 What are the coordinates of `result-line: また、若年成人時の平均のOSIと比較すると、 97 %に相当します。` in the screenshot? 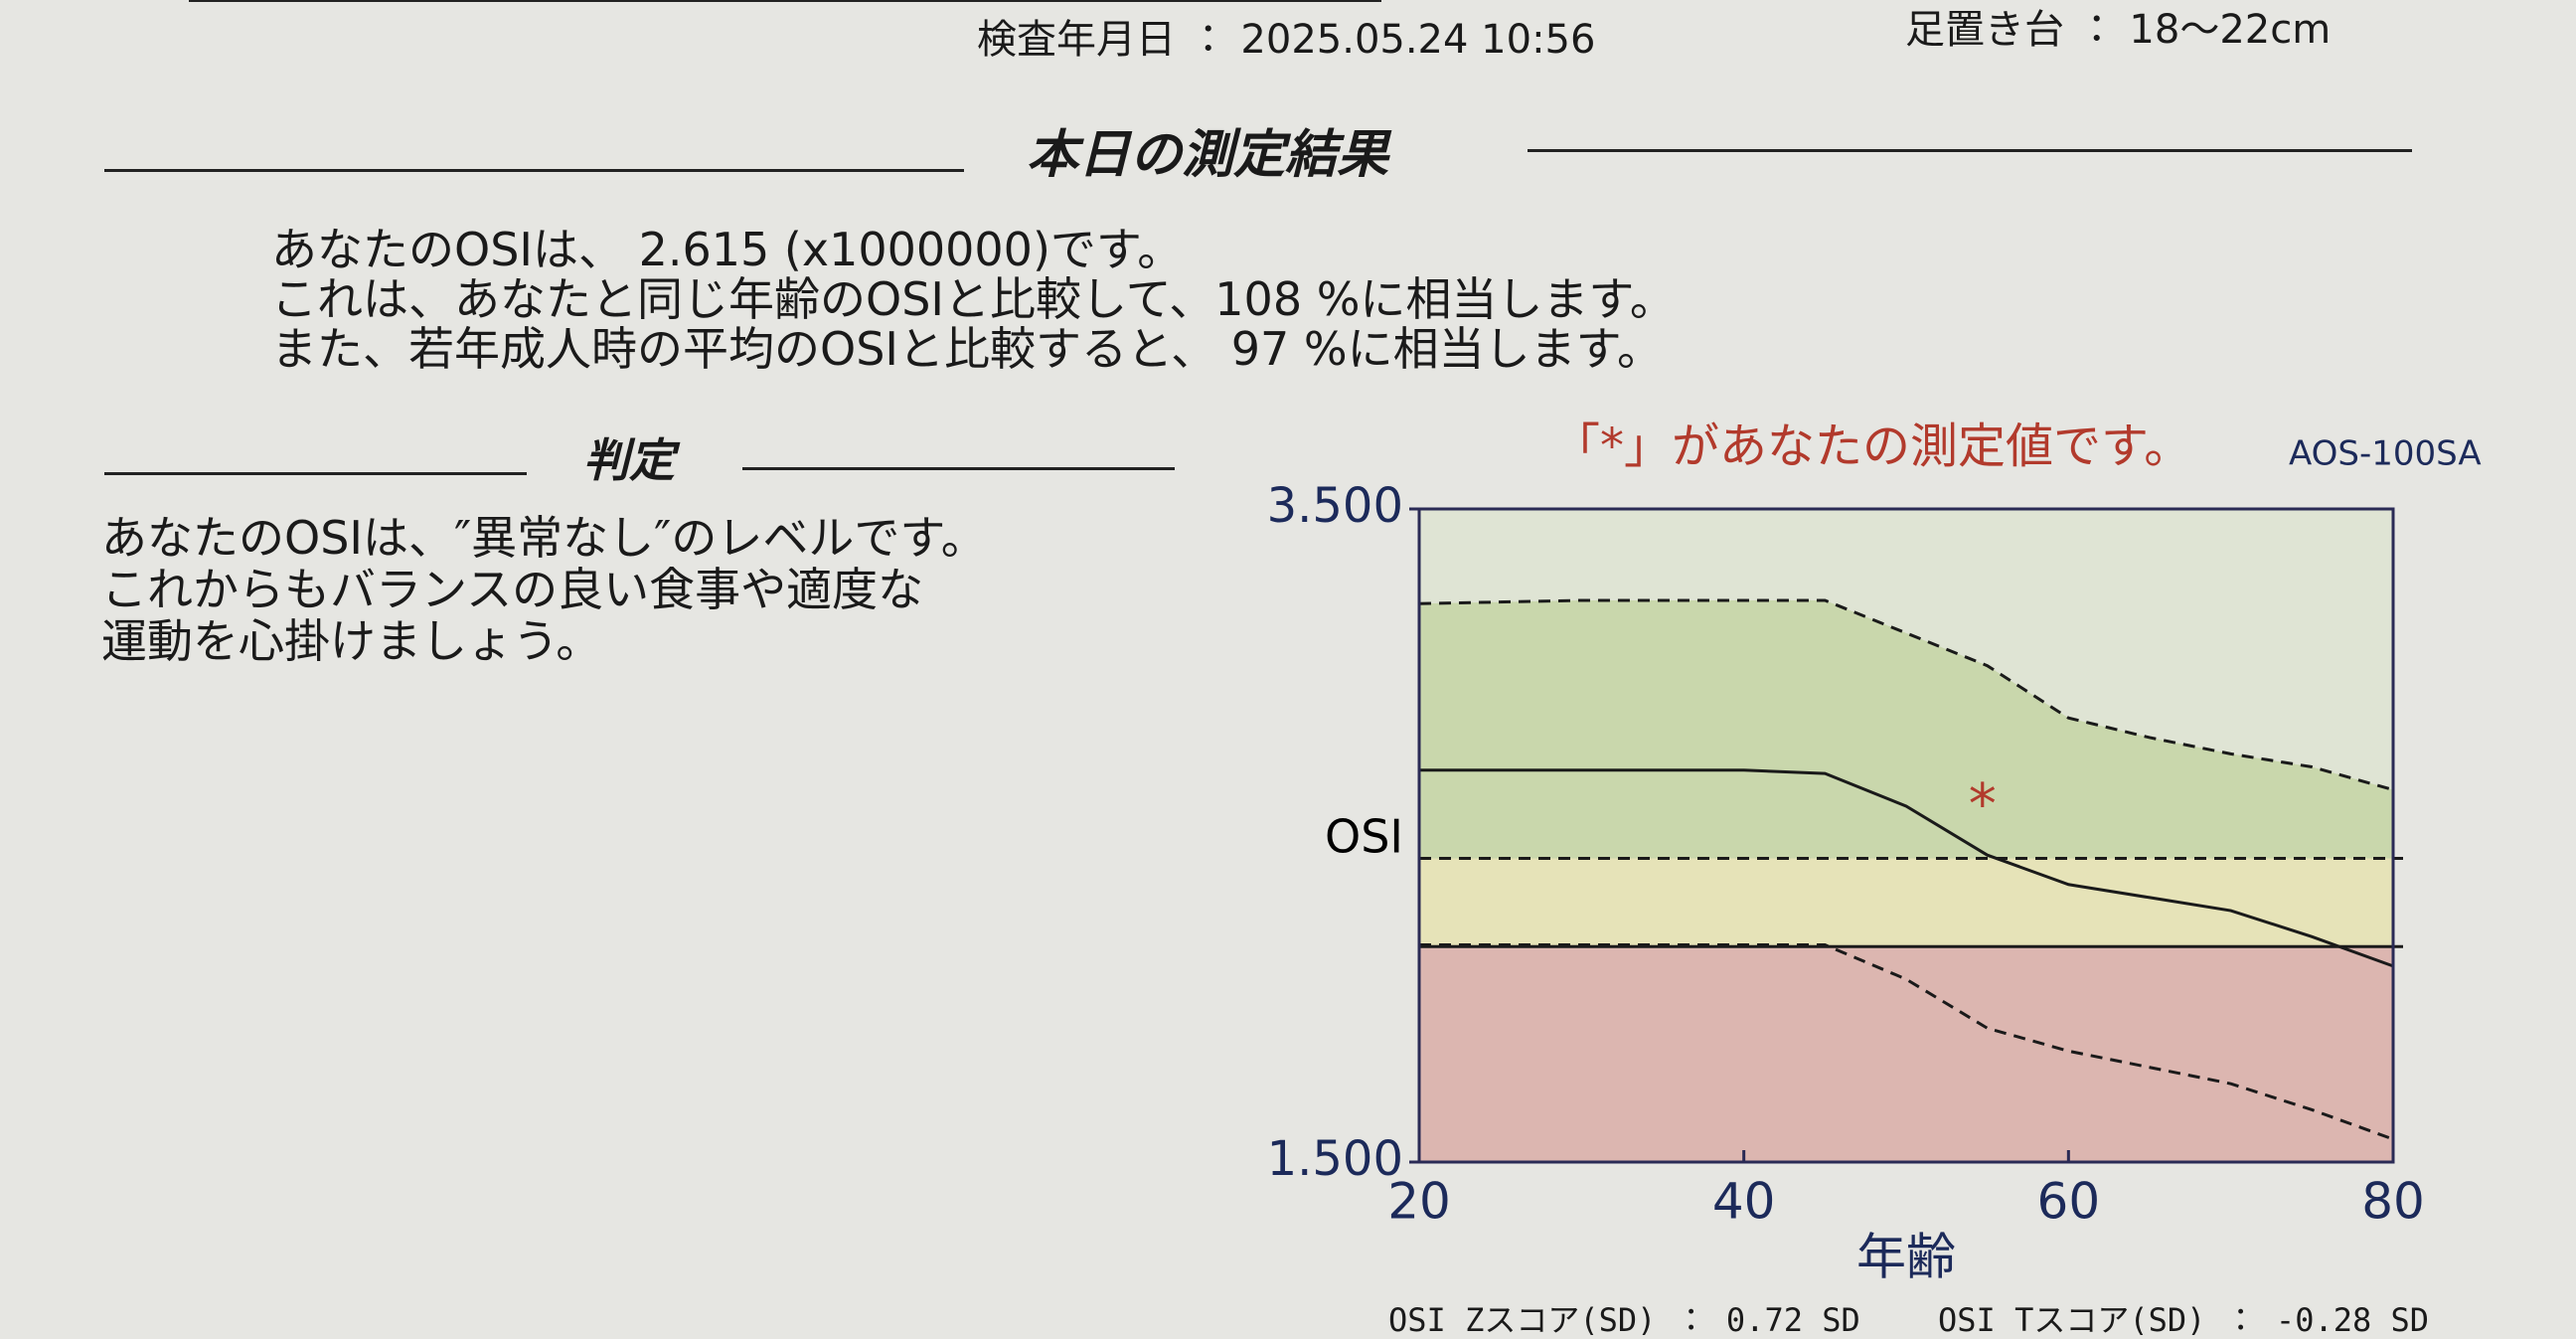 It's located at (967, 349).